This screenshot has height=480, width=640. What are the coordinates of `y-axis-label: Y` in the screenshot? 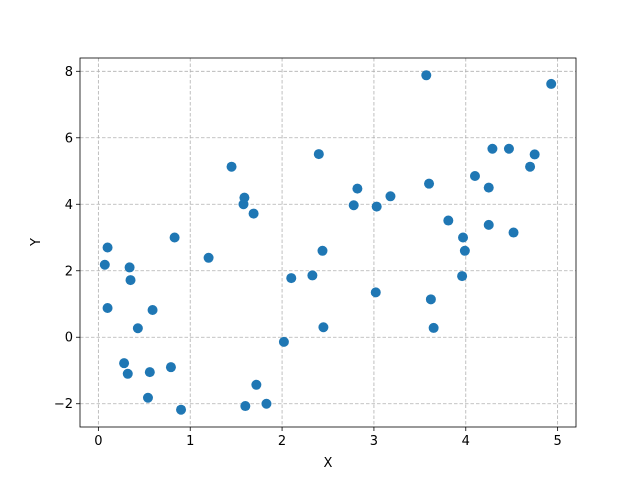 It's located at (36, 242).